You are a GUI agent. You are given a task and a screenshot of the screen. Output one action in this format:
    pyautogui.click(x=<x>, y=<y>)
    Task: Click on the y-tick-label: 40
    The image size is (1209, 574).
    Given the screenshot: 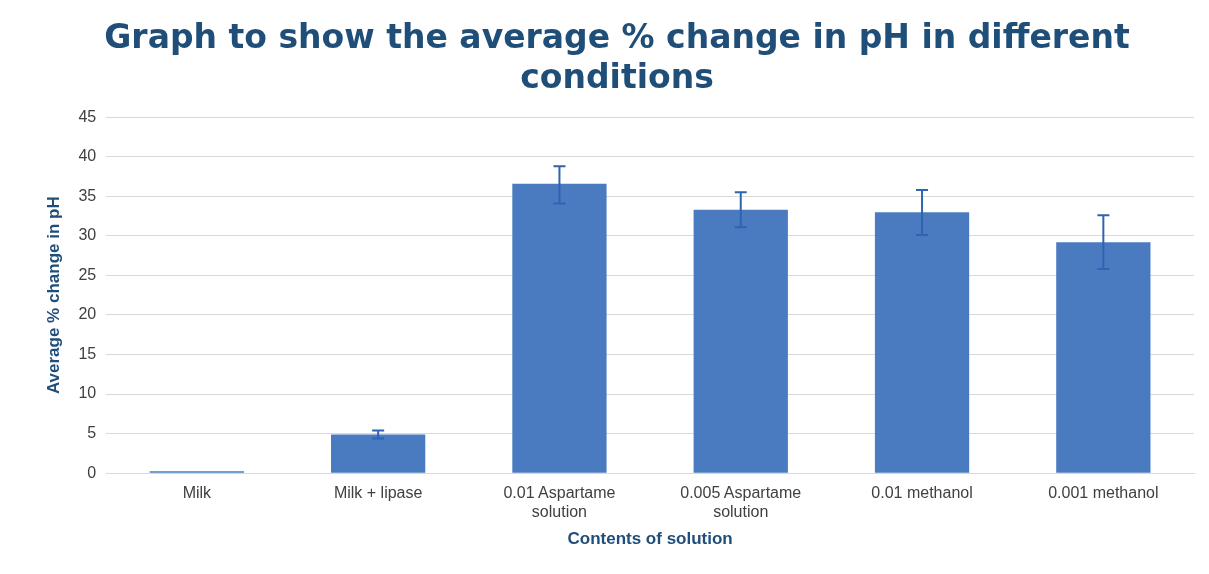 What is the action you would take?
    pyautogui.click(x=87, y=156)
    